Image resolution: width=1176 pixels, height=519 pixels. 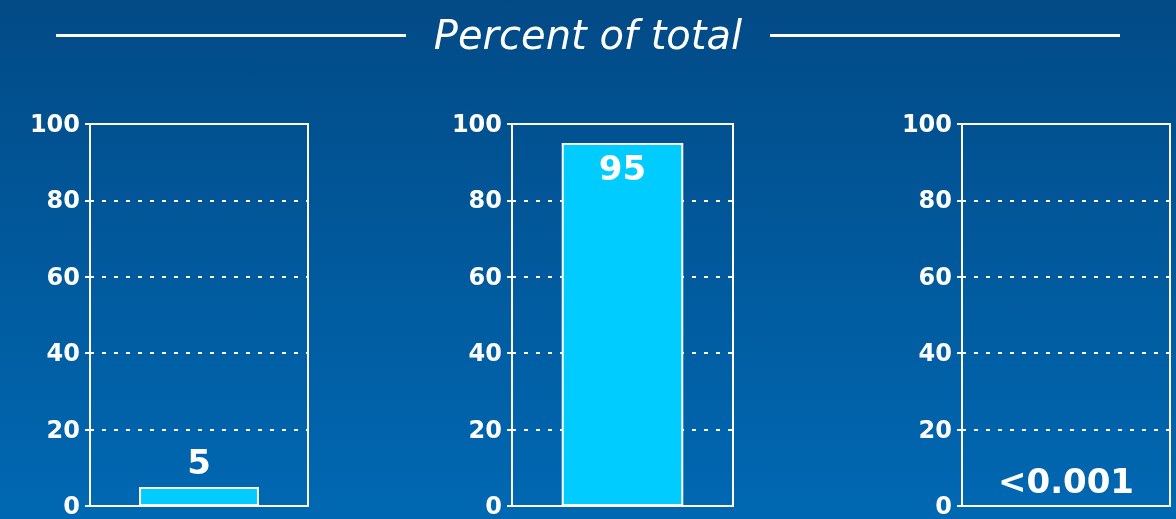 I want to click on data-label: <0.001, so click(x=1066, y=481).